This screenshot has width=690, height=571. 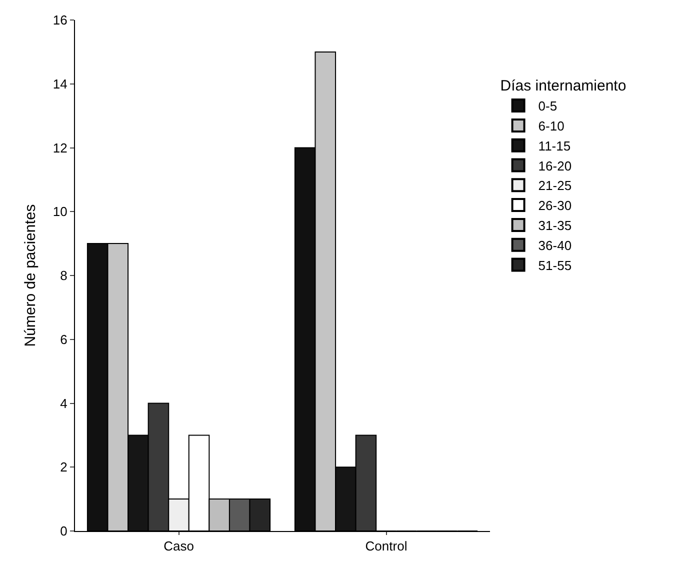 I want to click on legend-title: Días internamiento, so click(x=563, y=86).